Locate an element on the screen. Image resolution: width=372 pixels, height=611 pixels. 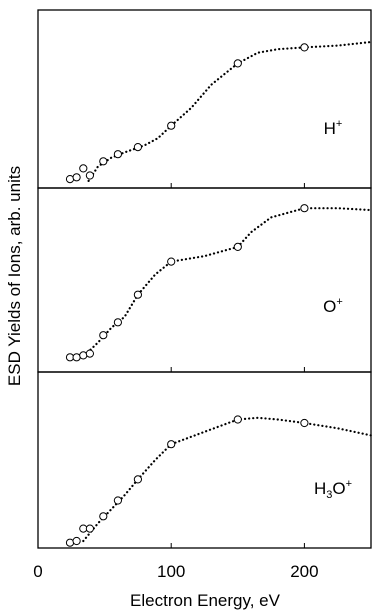
x-axis: 0 100 200 is located at coordinates (175, 571).